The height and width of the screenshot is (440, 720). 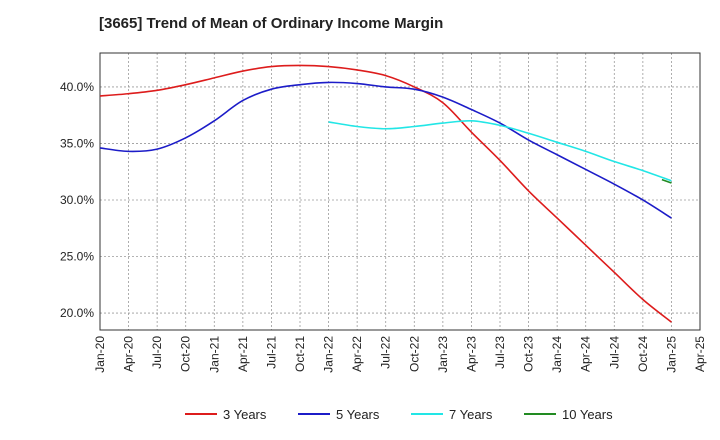 I want to click on series-line-7-years, so click(x=500, y=150).